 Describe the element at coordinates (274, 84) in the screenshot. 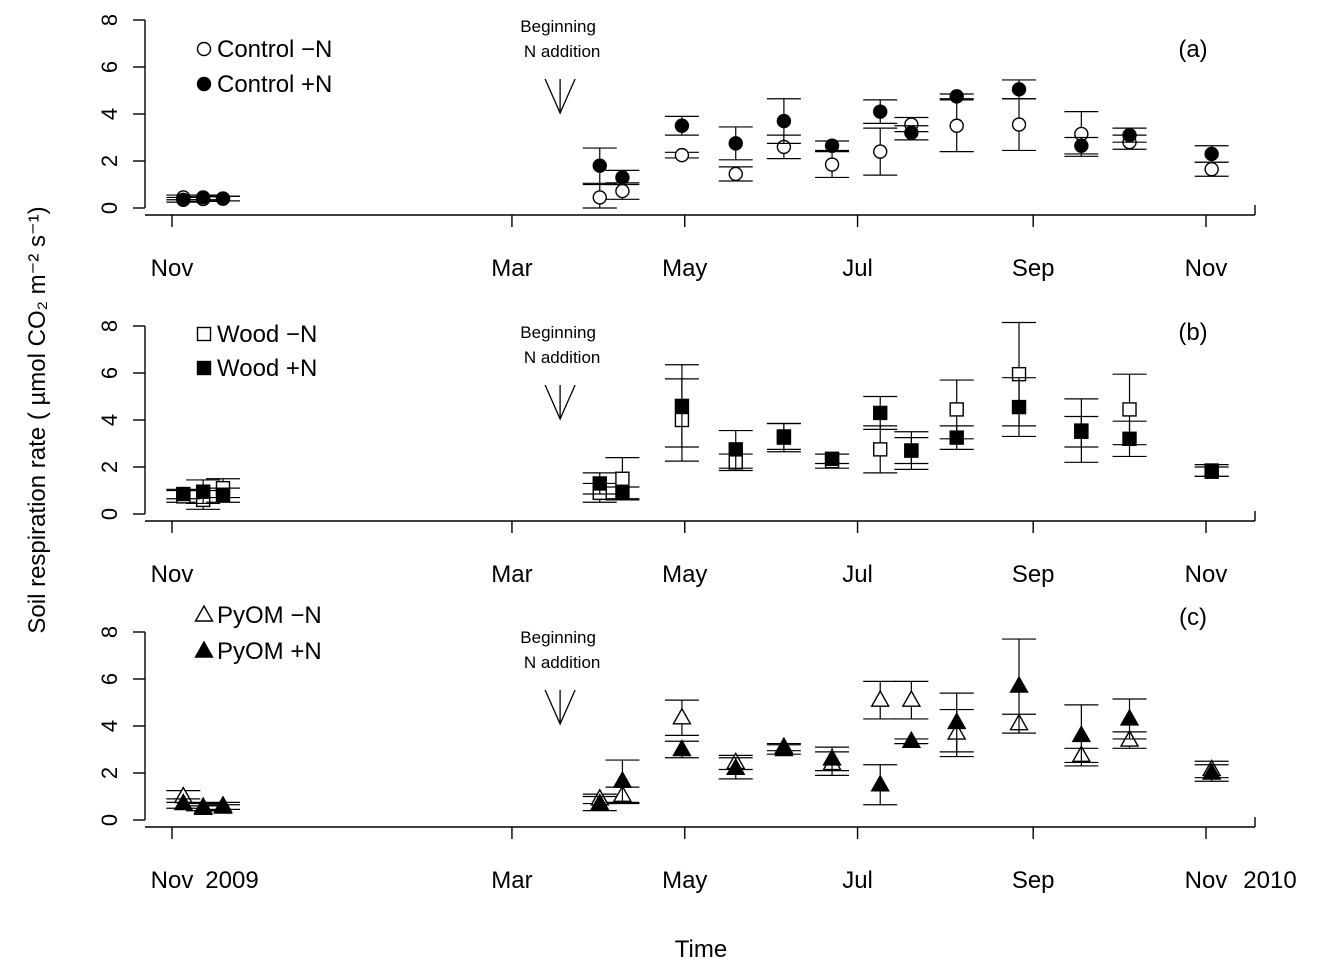

I see `legend-label: Control +N` at that location.